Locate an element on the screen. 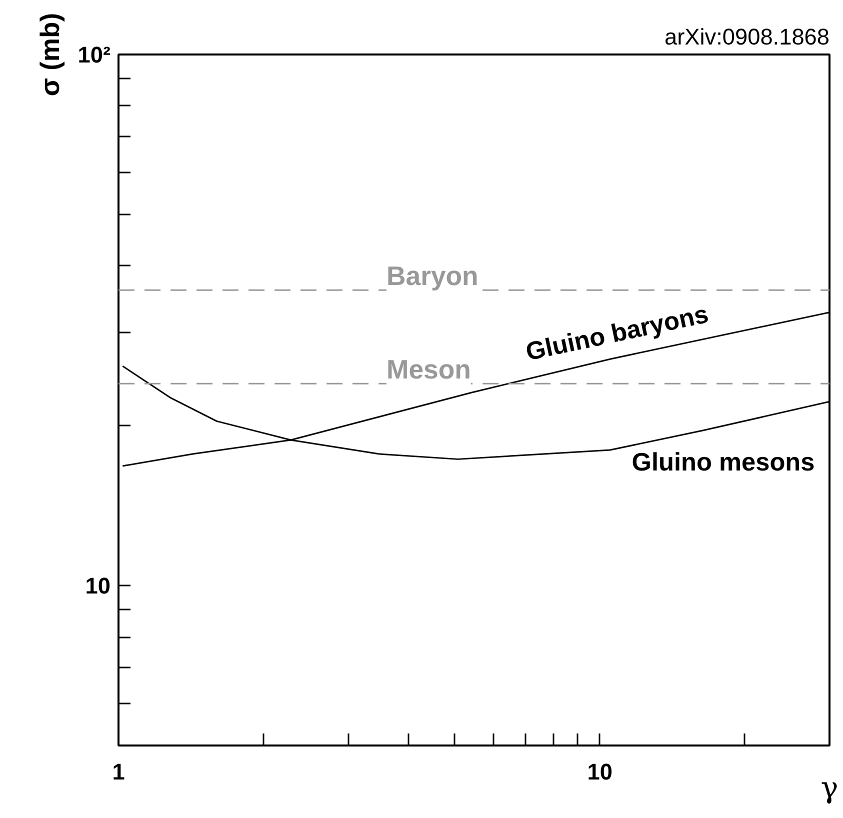 This screenshot has height=818, width=843. y-tick-label: 10² is located at coordinates (94, 55).